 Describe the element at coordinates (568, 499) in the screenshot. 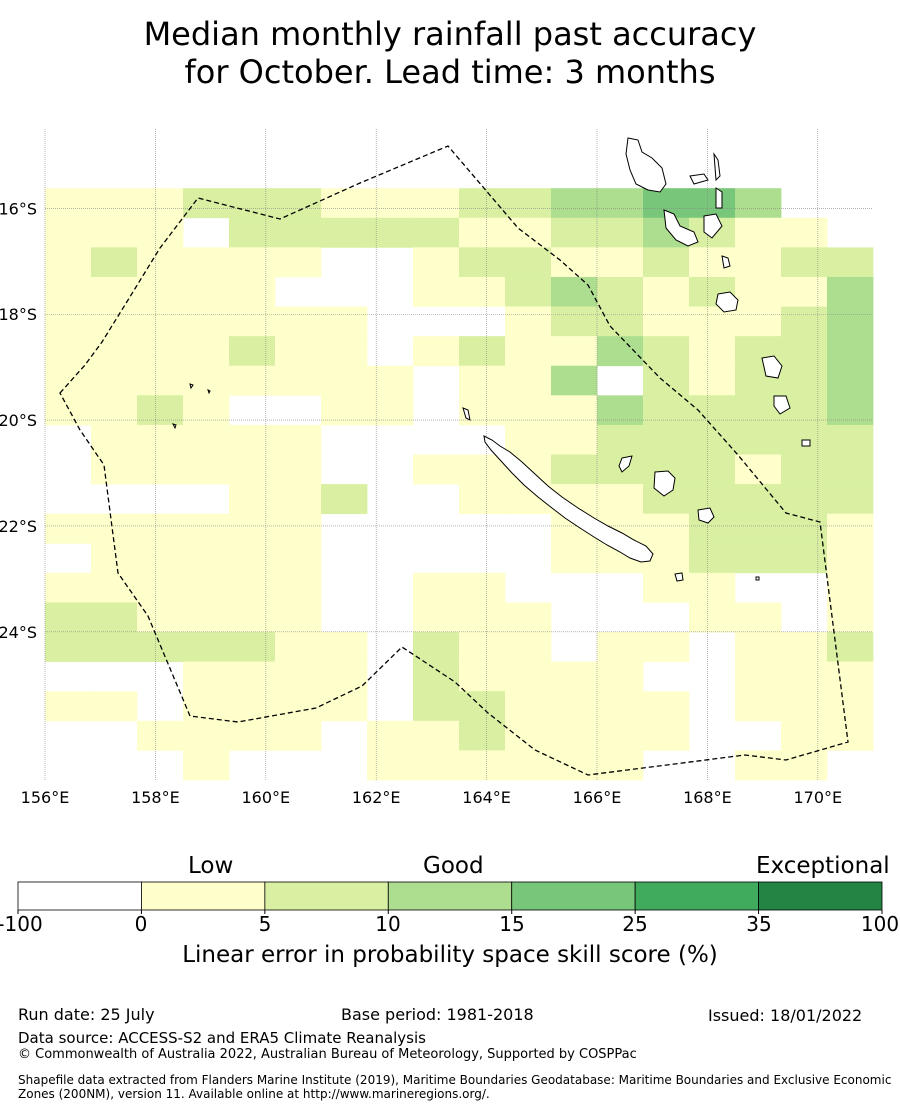

I see `new-caledonia-island` at that location.